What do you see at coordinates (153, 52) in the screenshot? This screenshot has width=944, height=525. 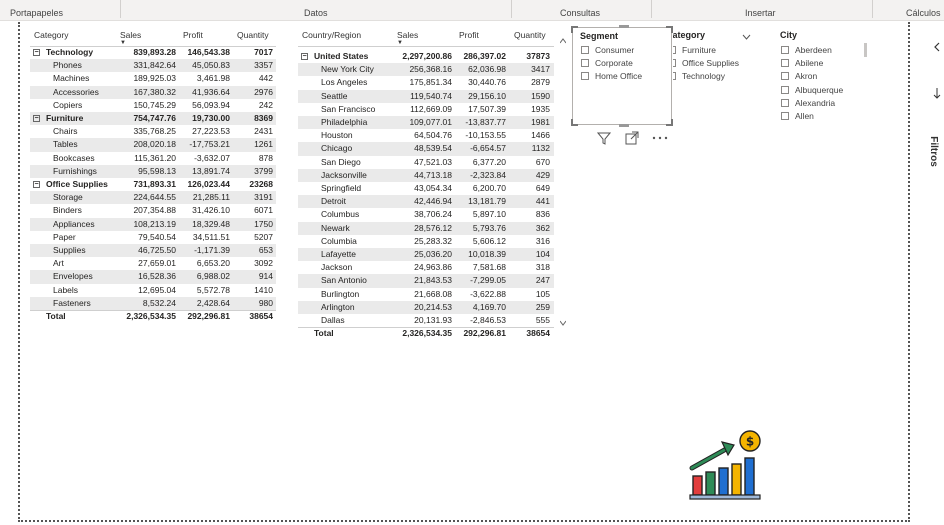 I see `group-row: − Technology 839,893.28 146,543.38 7017` at bounding box center [153, 52].